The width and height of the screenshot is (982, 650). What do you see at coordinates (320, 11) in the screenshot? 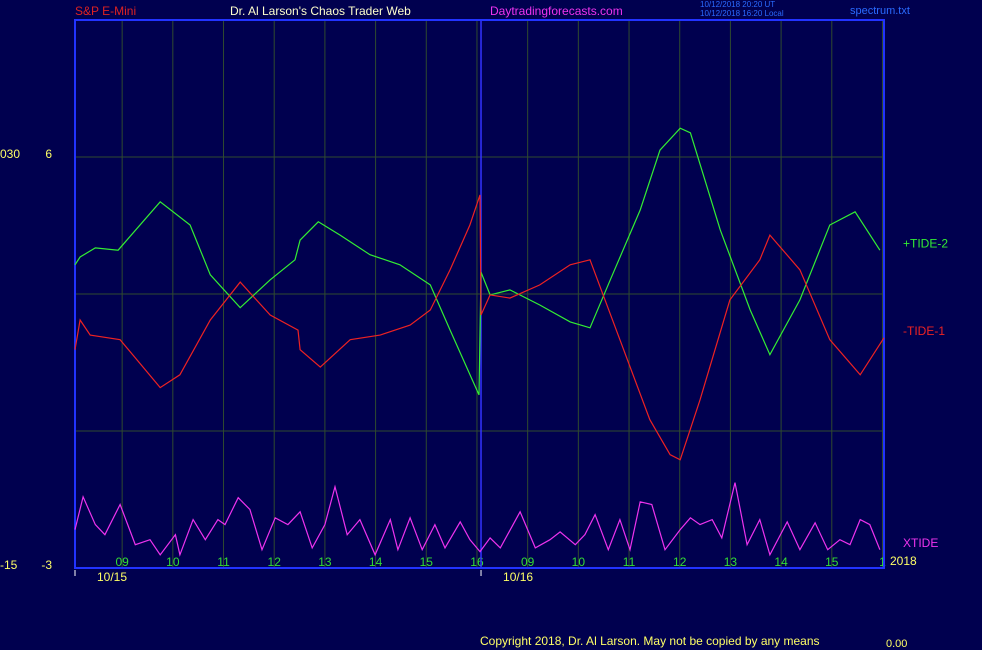
I see `chart-title: Dr. Al Larson's Chaos Trader Web` at bounding box center [320, 11].